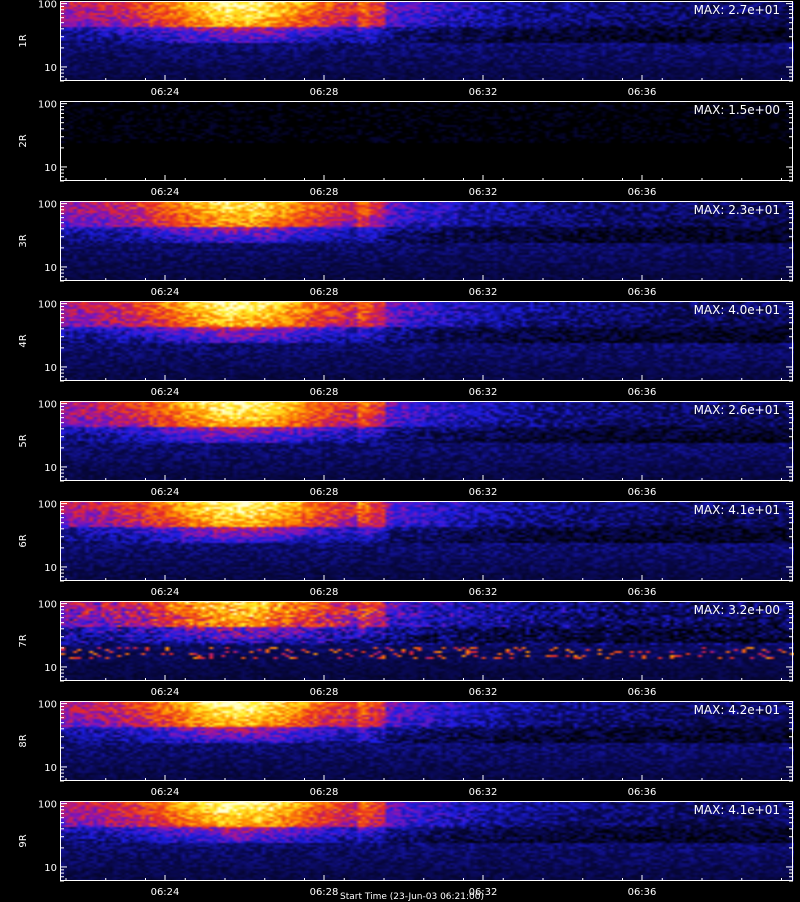 This screenshot has height=902, width=800. Describe the element at coordinates (427, 741) in the screenshot. I see `heatmap-8R` at that location.